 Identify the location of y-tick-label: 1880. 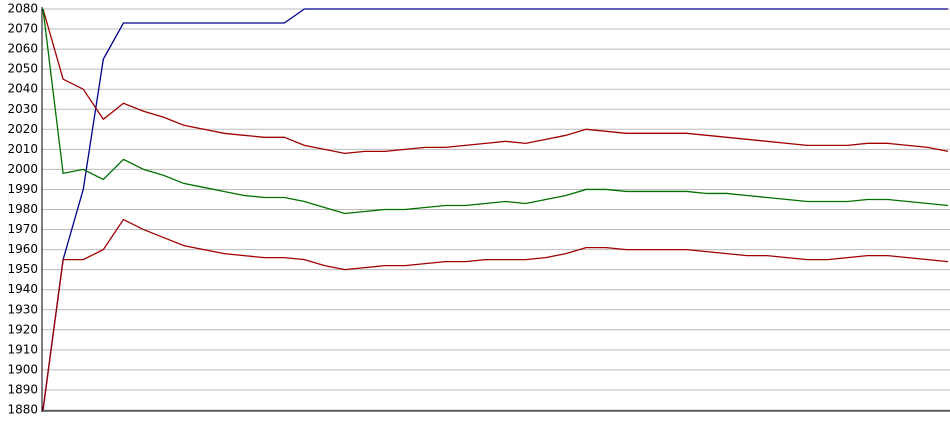
(22, 410).